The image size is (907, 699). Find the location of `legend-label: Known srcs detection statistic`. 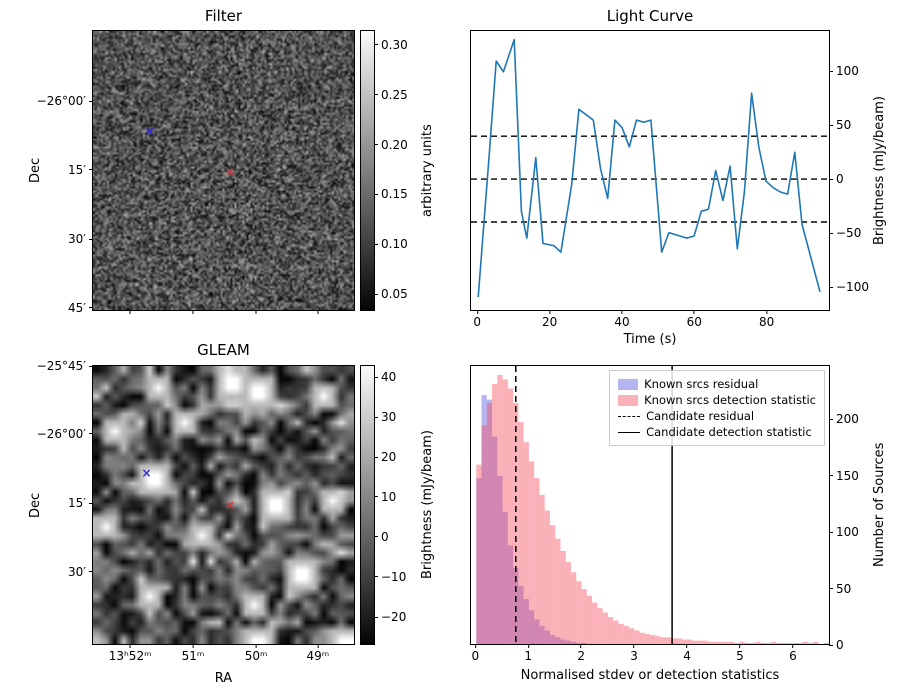

legend-label: Known srcs detection statistic is located at coordinates (730, 400).